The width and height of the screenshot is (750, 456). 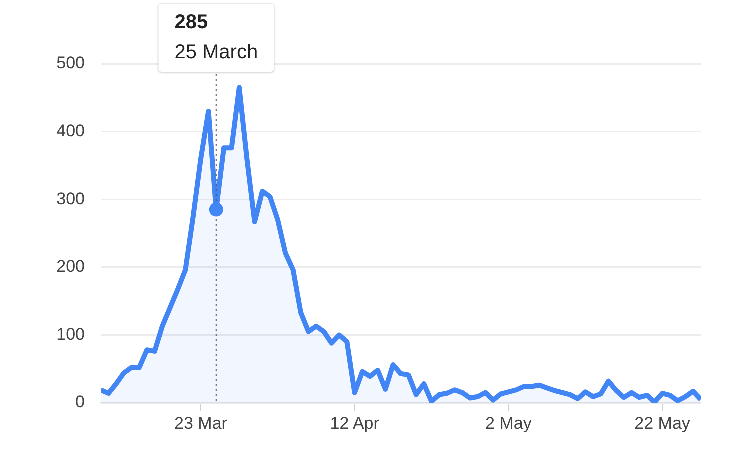 I want to click on y-tick-label: 300, so click(x=70, y=198).